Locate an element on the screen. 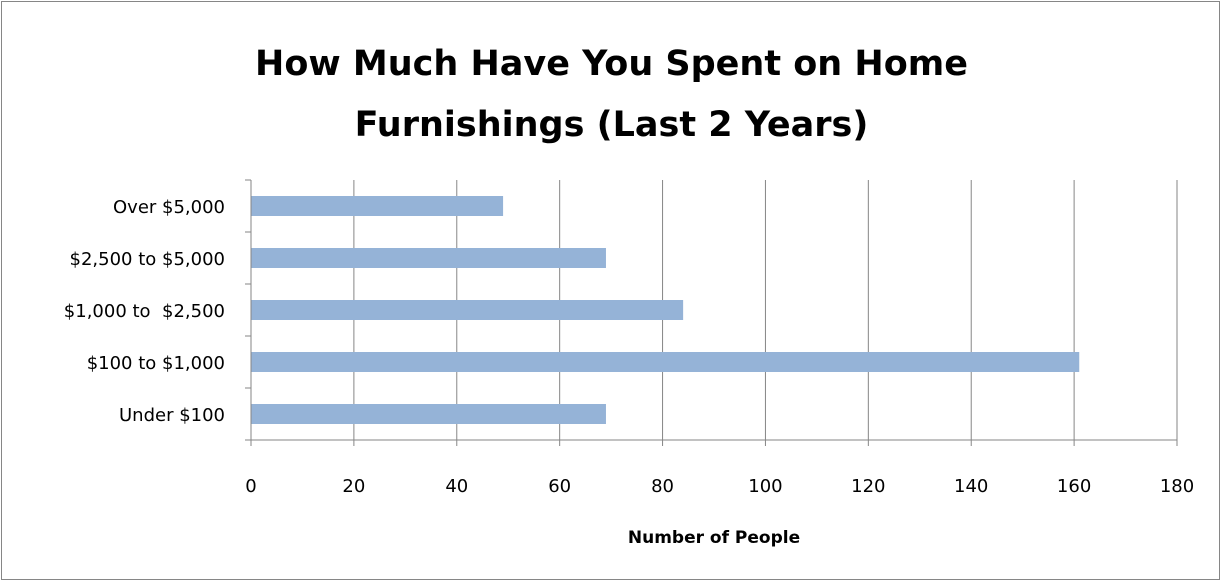 The image size is (1223, 583). x-tick-label: 60 is located at coordinates (559, 486).